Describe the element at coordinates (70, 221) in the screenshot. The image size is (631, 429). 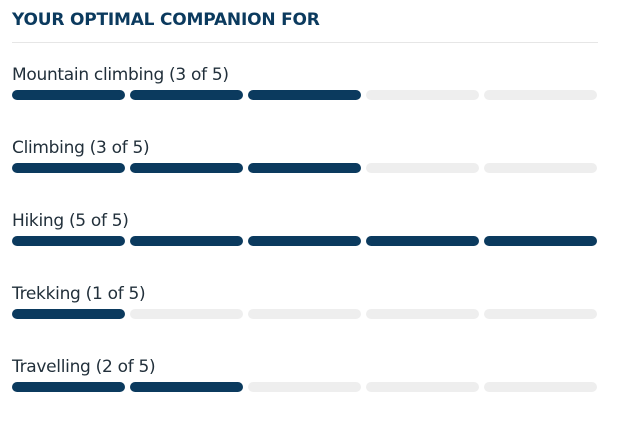
I see `rating-label: Hiking (5 of 5)` at that location.